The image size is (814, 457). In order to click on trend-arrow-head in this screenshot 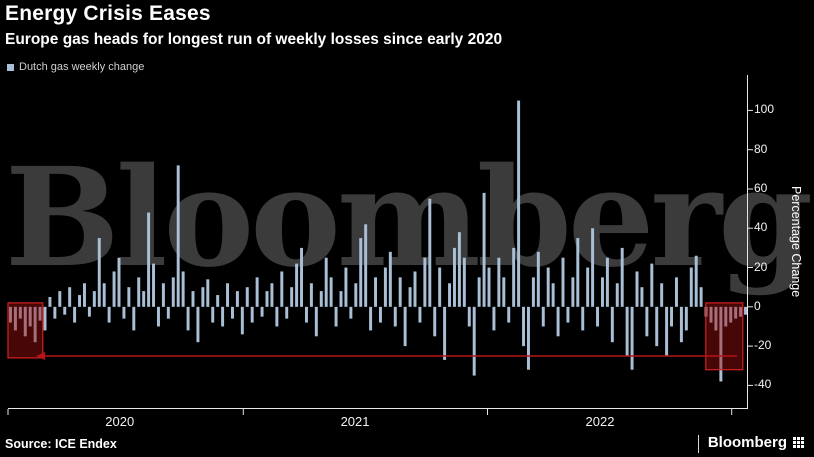, I will do `click(41, 356)`.